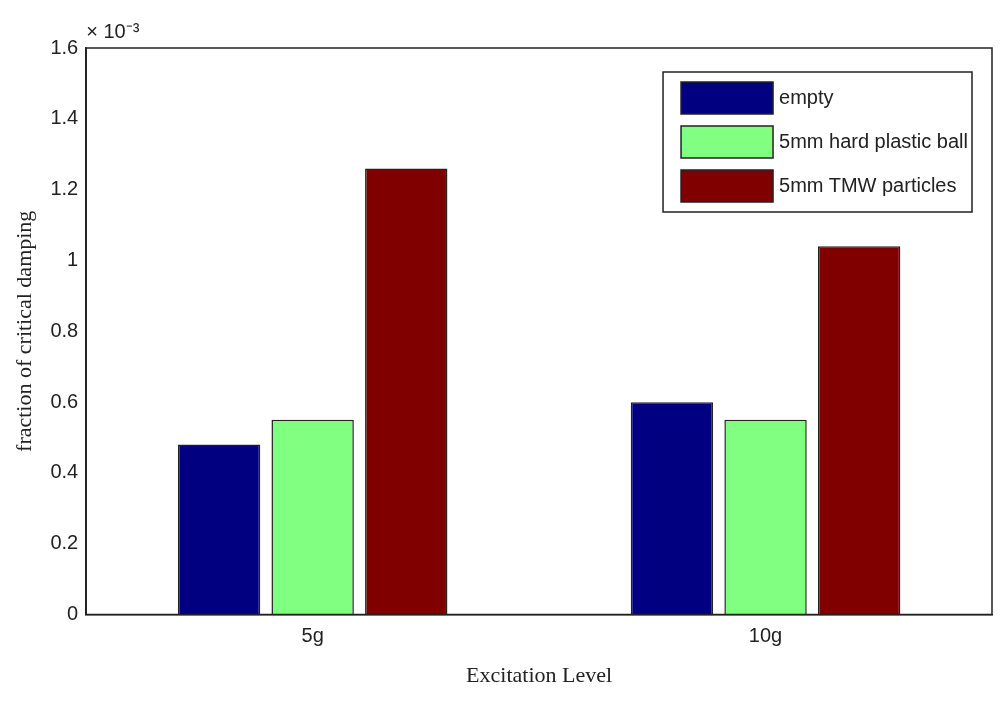 The width and height of the screenshot is (1008, 705). What do you see at coordinates (64, 400) in the screenshot?
I see `y-tick-label: 0.6` at bounding box center [64, 400].